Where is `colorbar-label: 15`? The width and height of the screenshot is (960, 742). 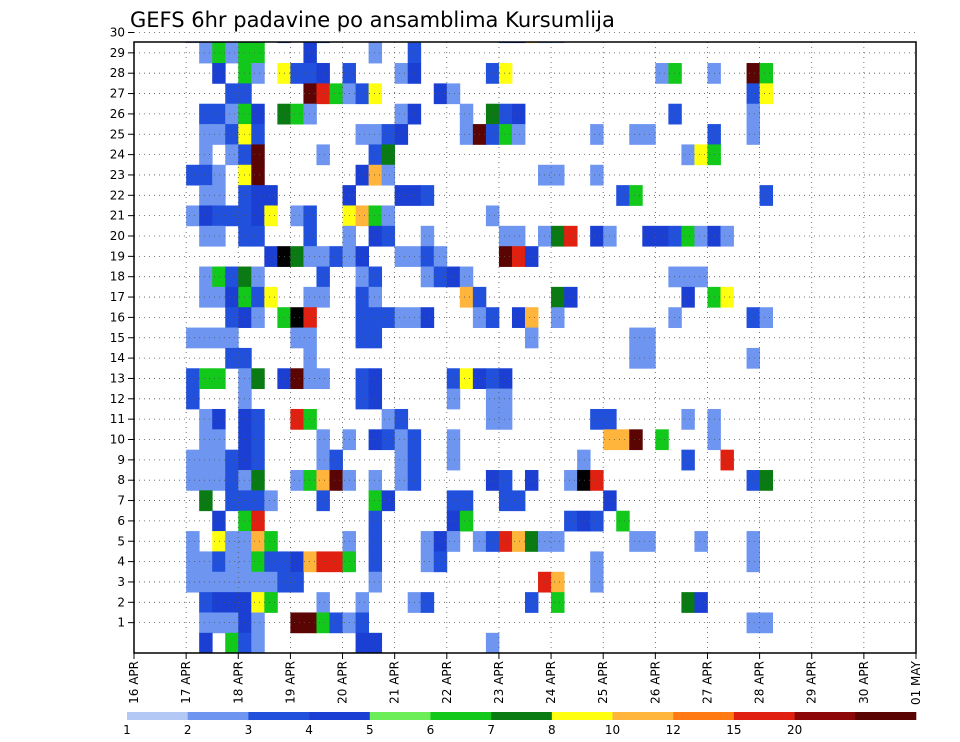
colorbar-label: 15 is located at coordinates (733, 730).